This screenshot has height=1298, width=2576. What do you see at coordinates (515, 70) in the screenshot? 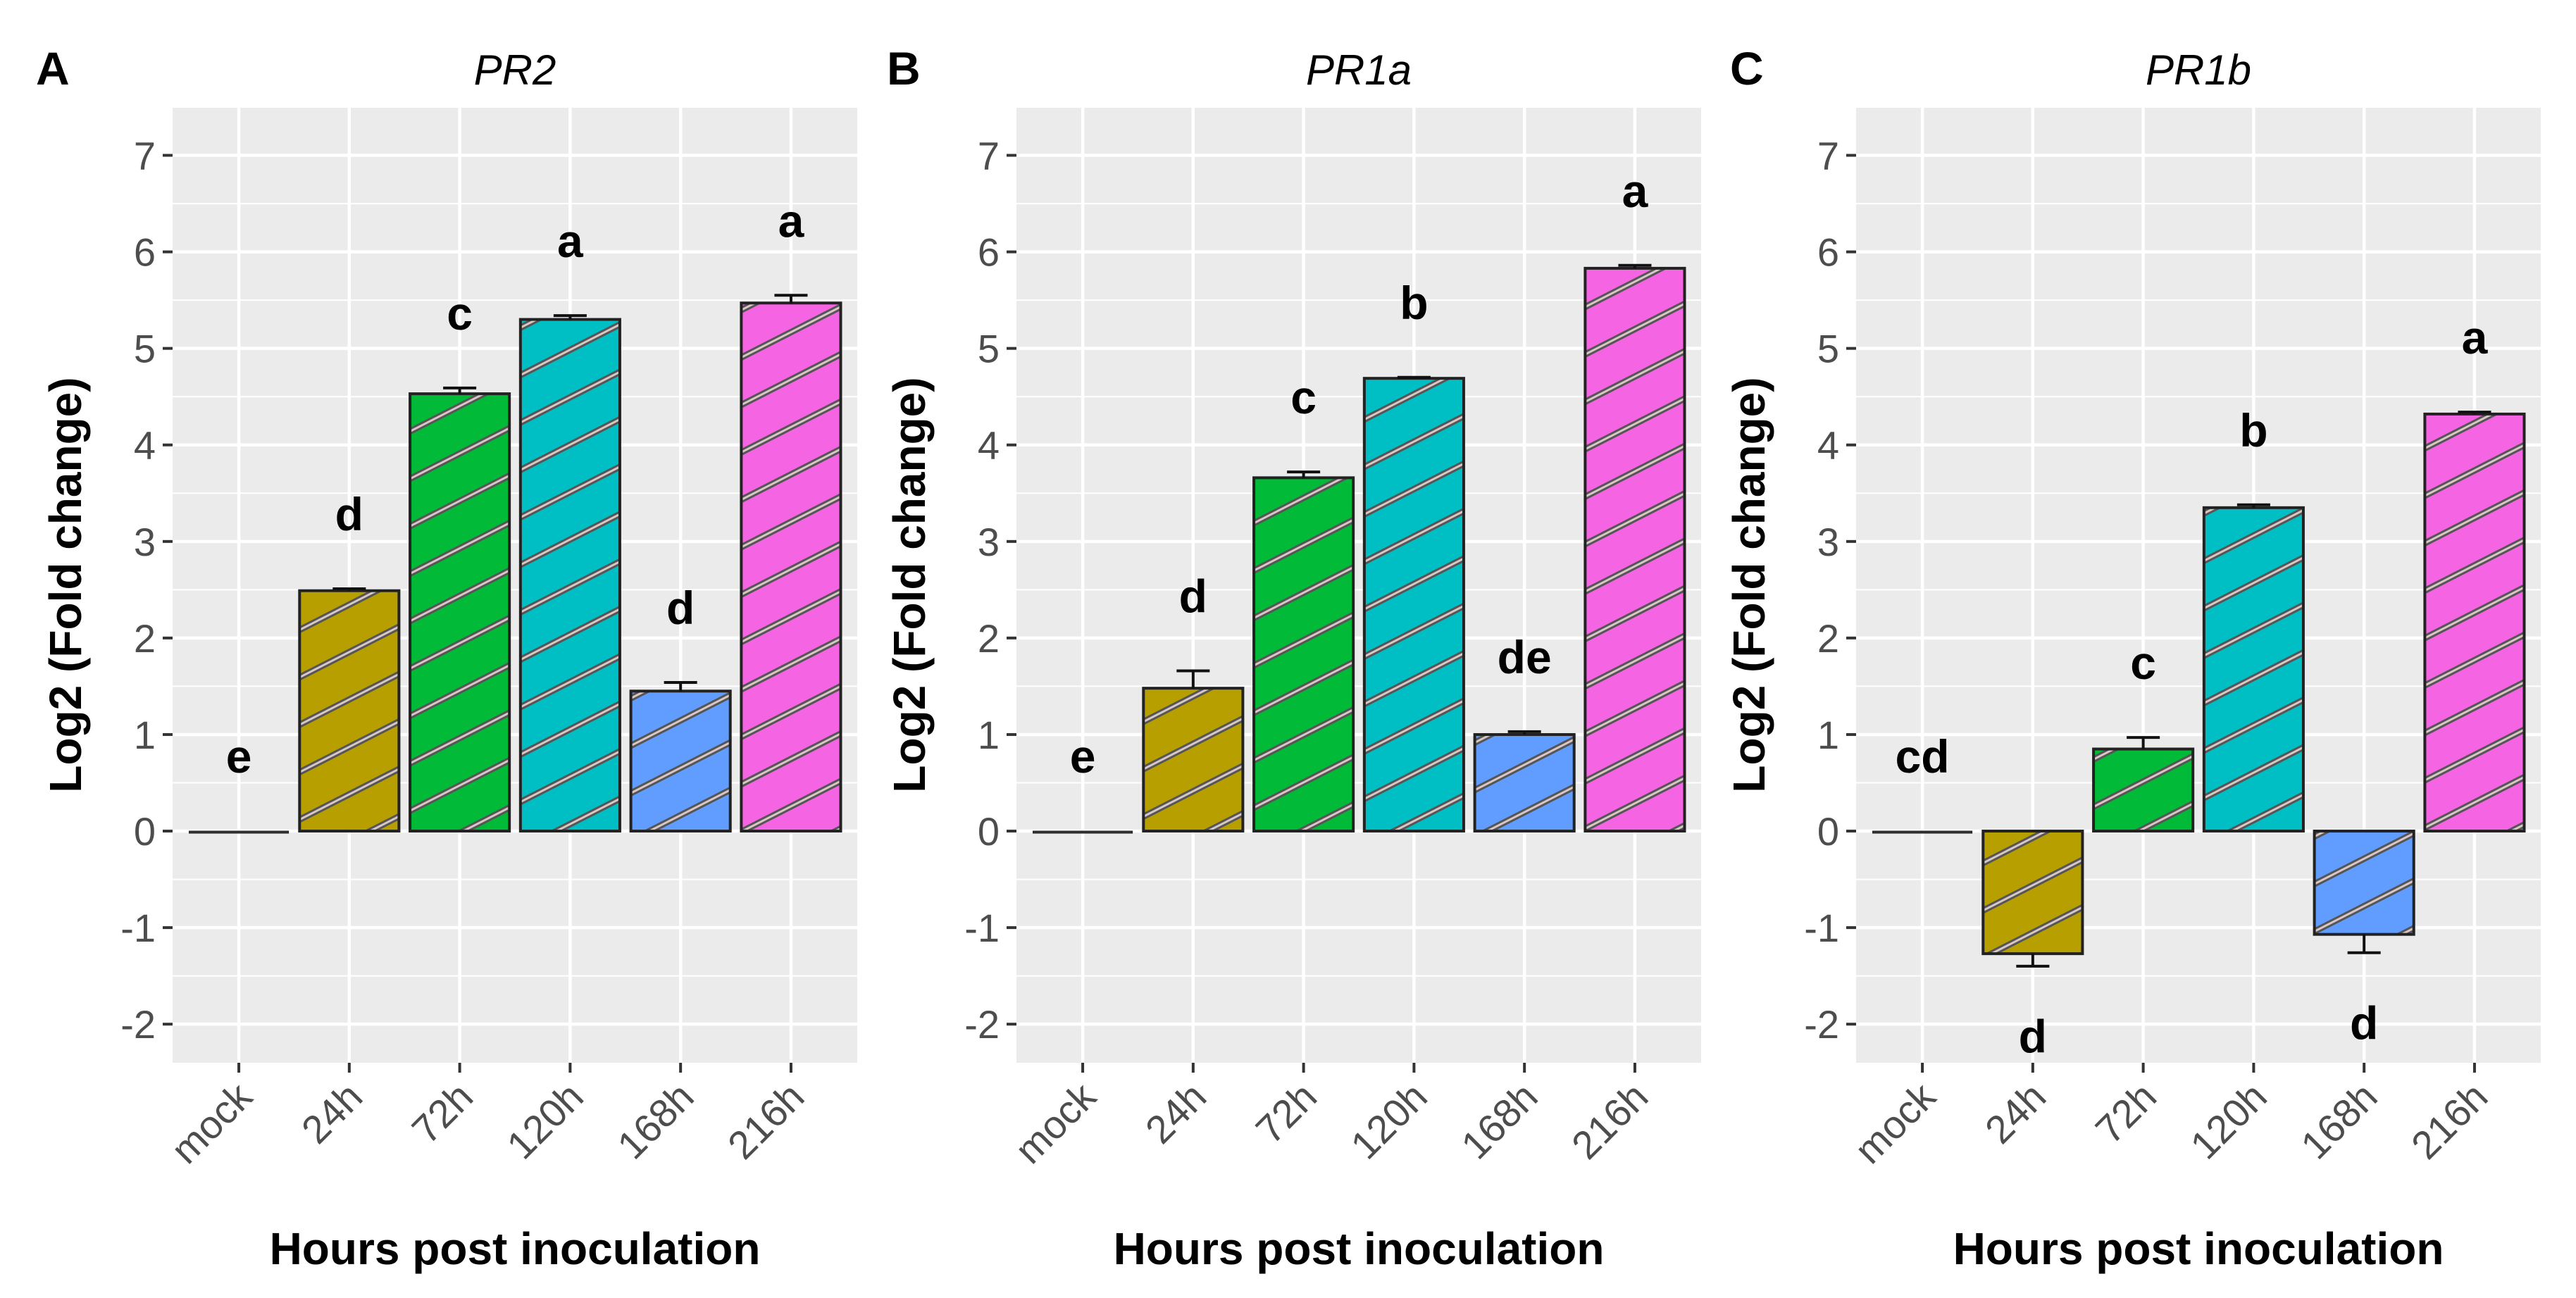
I see `panel-title: PR2` at bounding box center [515, 70].